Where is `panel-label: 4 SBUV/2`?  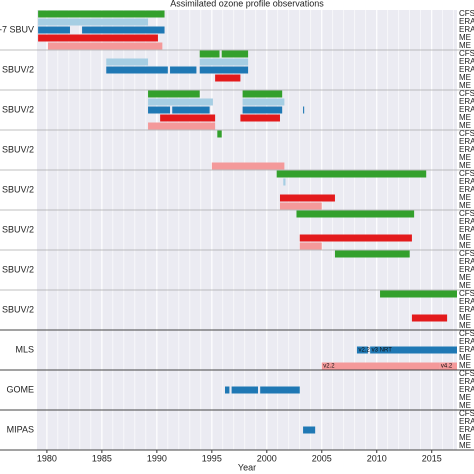
panel-label: 4 SBUV/2 is located at coordinates (17, 149).